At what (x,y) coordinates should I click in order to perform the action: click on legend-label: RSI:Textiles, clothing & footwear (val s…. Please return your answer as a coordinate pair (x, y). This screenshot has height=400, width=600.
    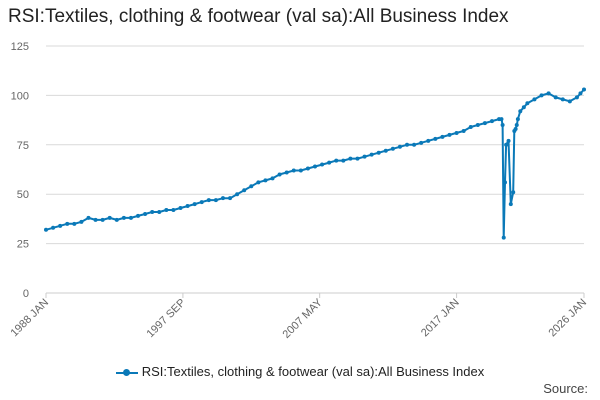
    Looking at the image, I should click on (313, 371).